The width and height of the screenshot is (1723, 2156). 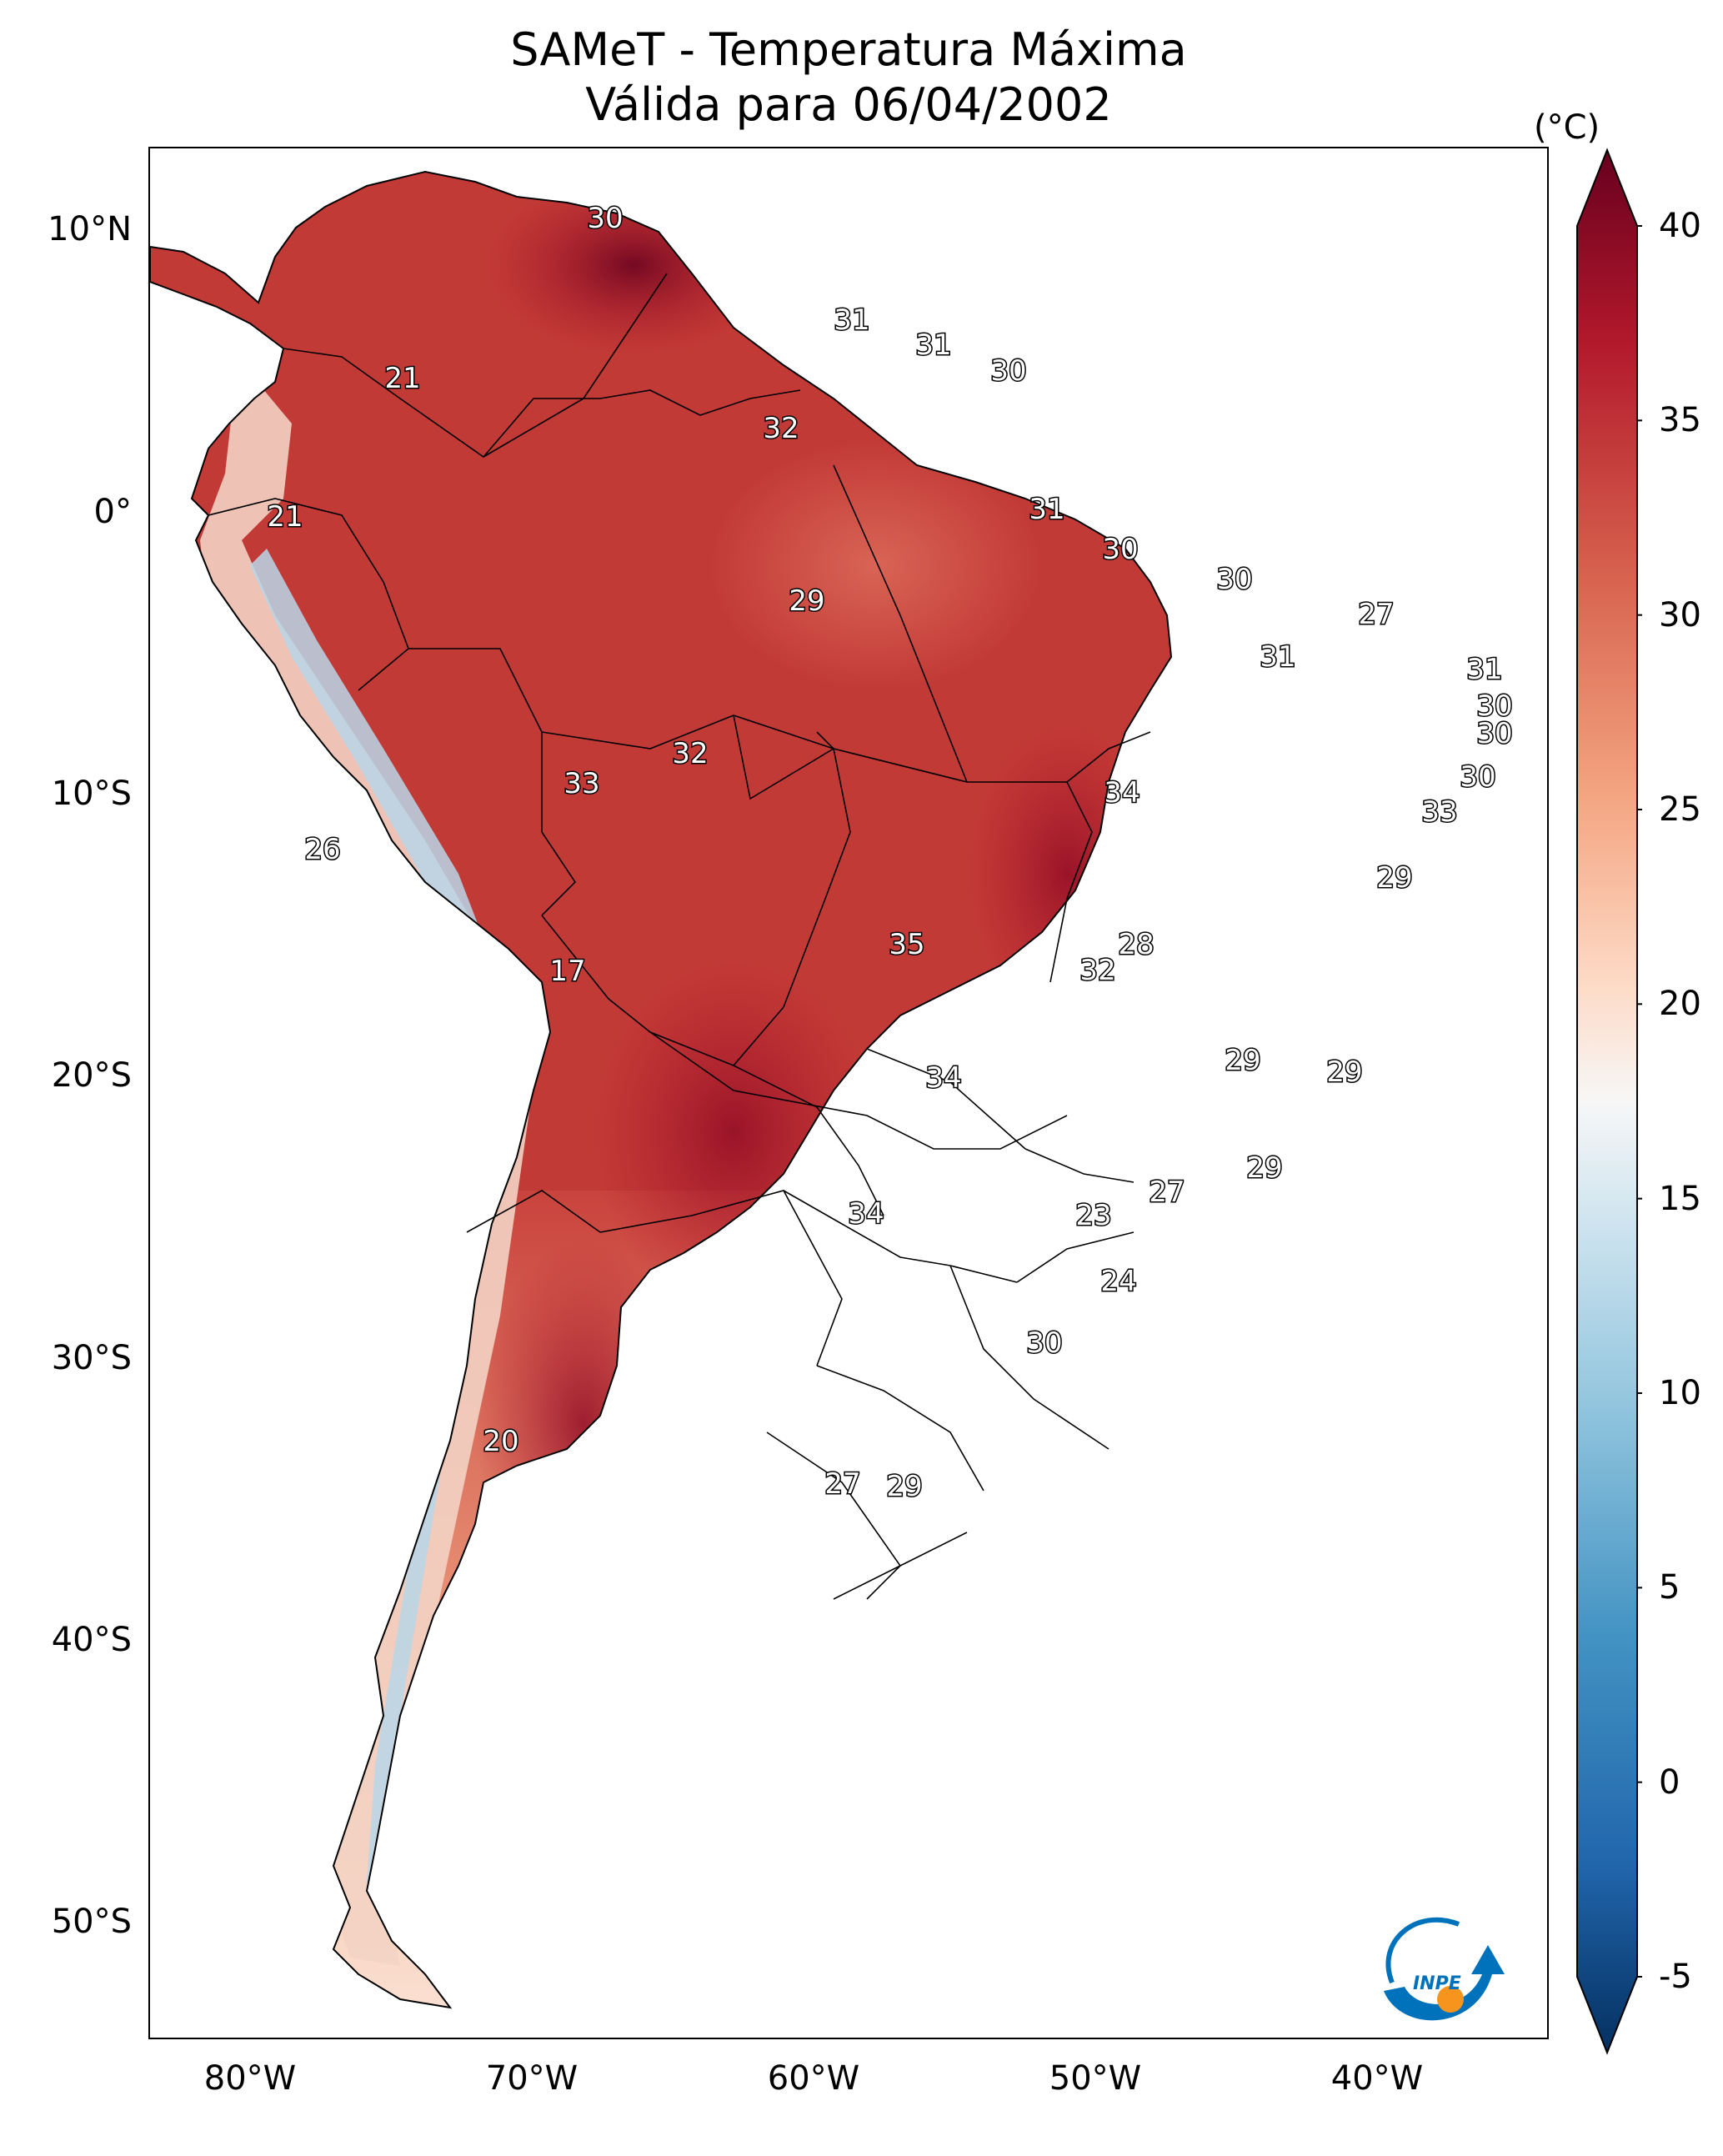 What do you see at coordinates (532, 2078) in the screenshot?
I see `lon-label: 70°W` at bounding box center [532, 2078].